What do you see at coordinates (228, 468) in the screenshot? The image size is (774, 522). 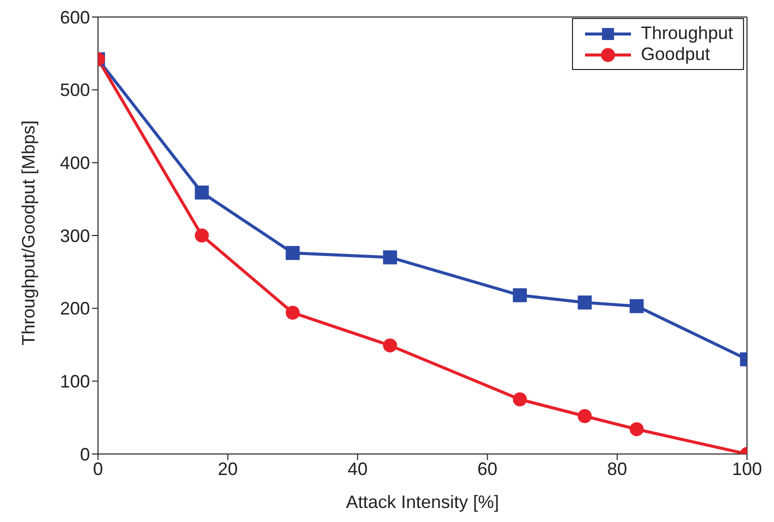 I see `x-tick-label: 20` at bounding box center [228, 468].